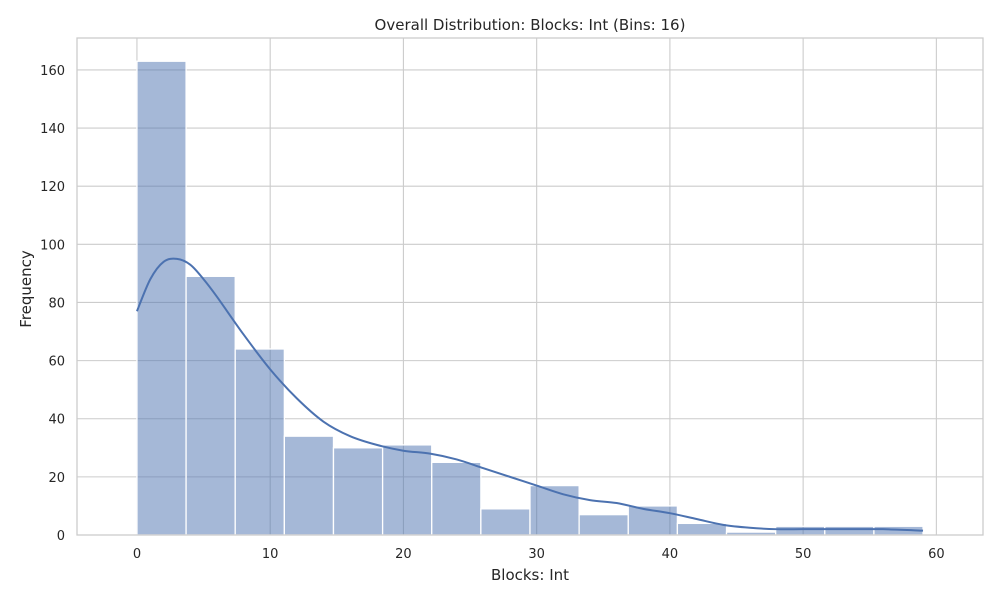 This screenshot has width=1000, height=600. What do you see at coordinates (52, 129) in the screenshot?
I see `y-tick-label-7: 140` at bounding box center [52, 129].